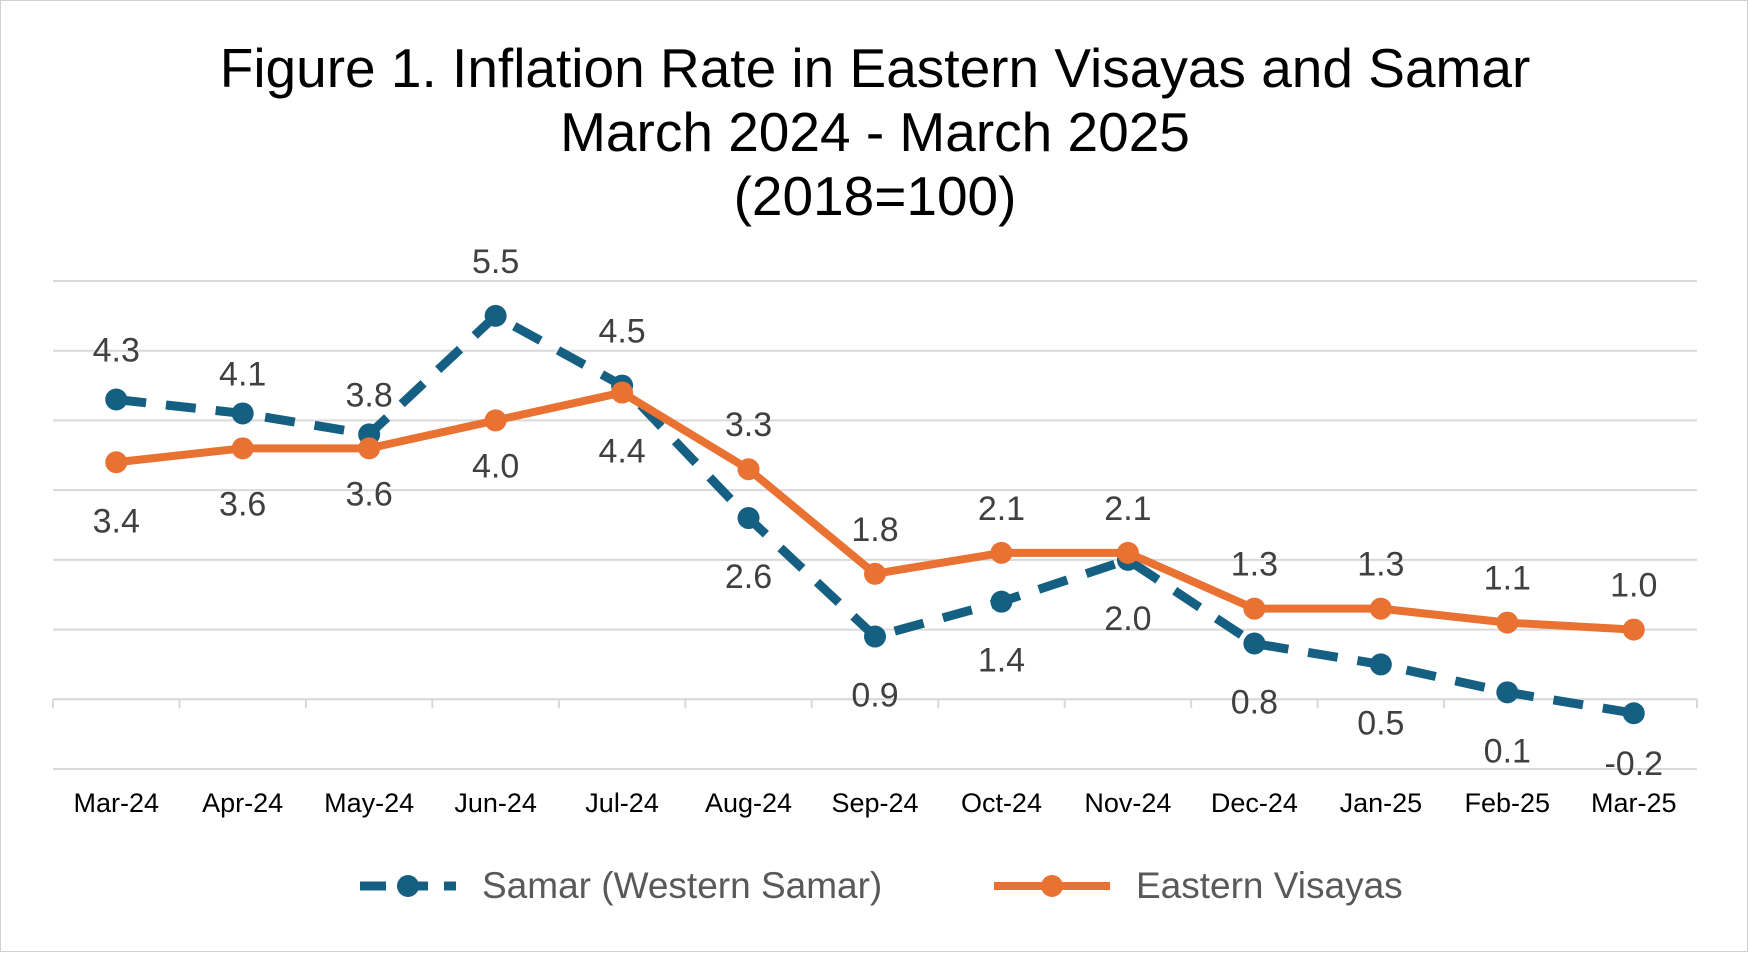 Image resolution: width=1750 pixels, height=954 pixels. Describe the element at coordinates (495, 803) in the screenshot. I see `x-tick-label: Jun-24` at that location.